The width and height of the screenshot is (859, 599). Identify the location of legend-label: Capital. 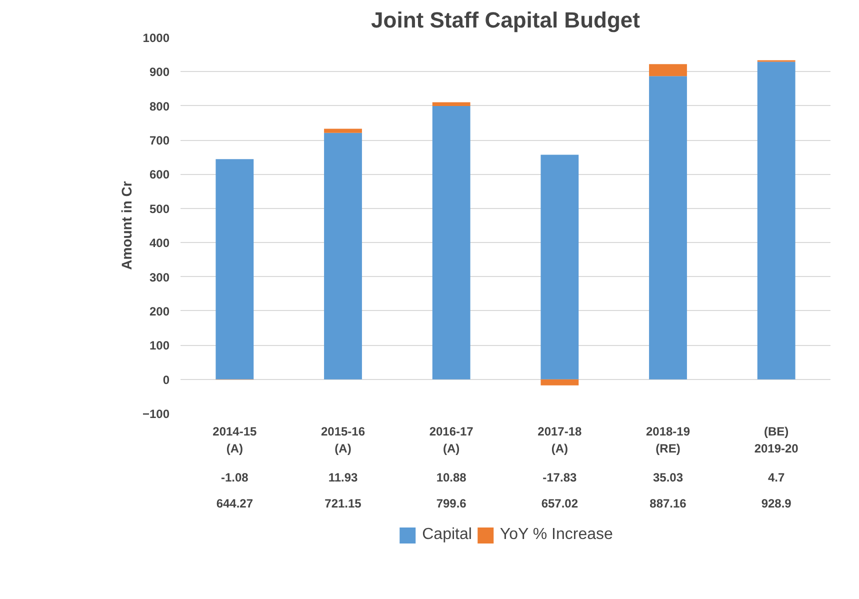
(447, 535).